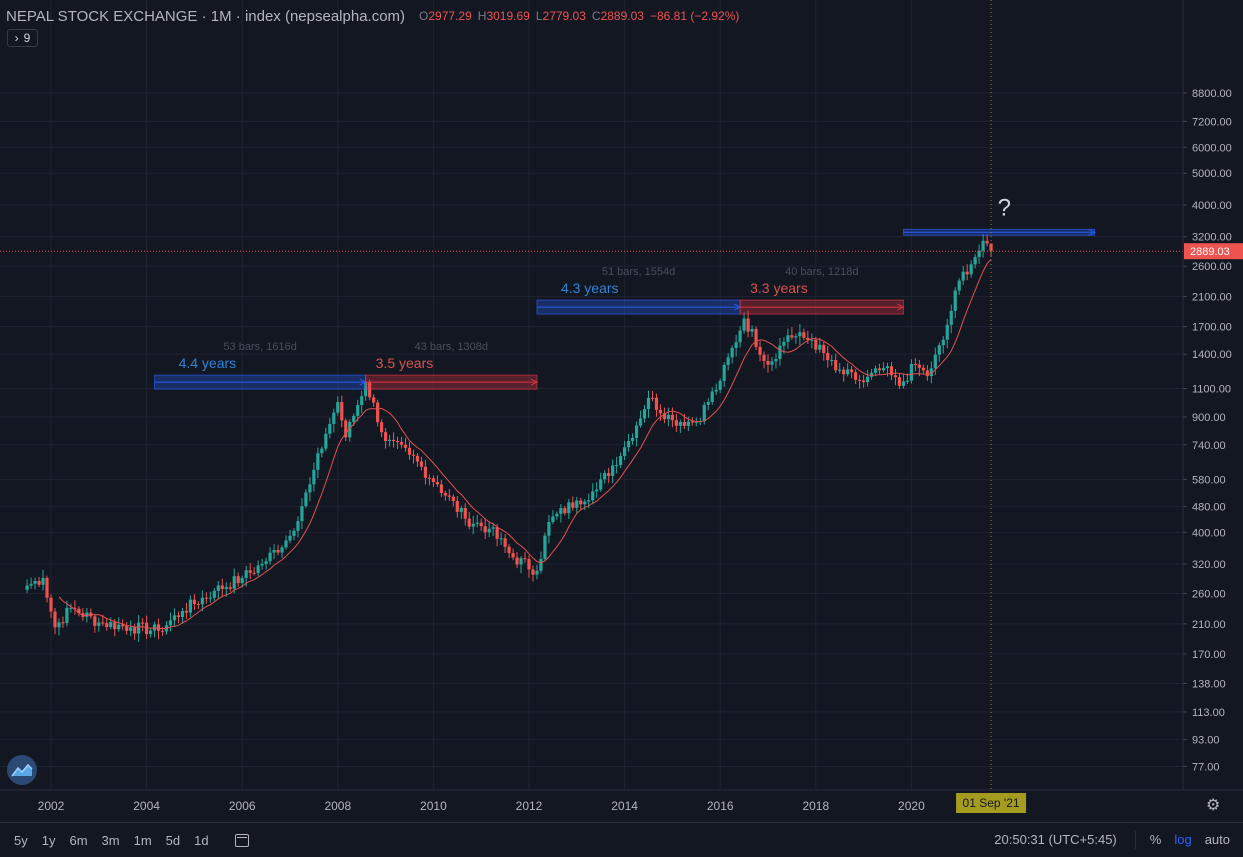 The height and width of the screenshot is (857, 1243). What do you see at coordinates (1211, 389) in the screenshot?
I see `price-tick-label: 1100.00` at bounding box center [1211, 389].